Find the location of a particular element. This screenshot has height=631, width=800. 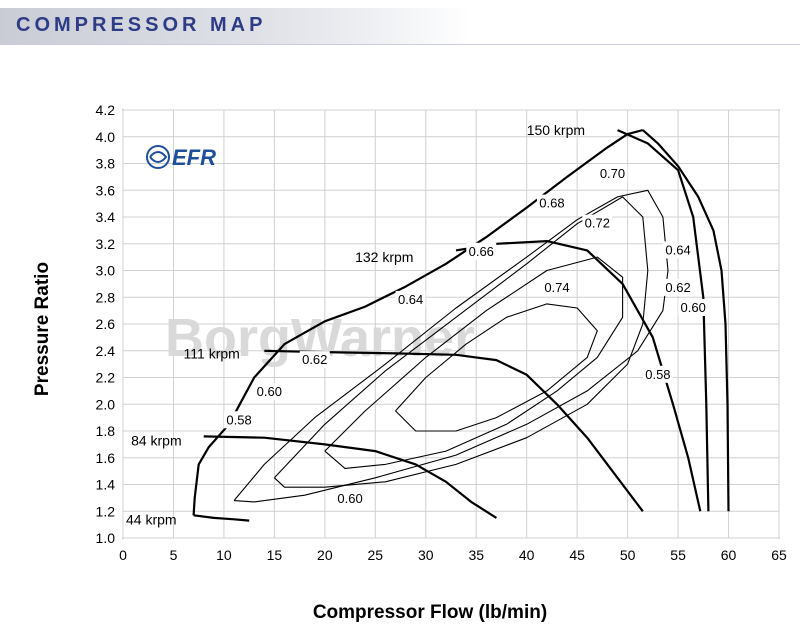

efficiency-label: 0.68 is located at coordinates (551, 203).